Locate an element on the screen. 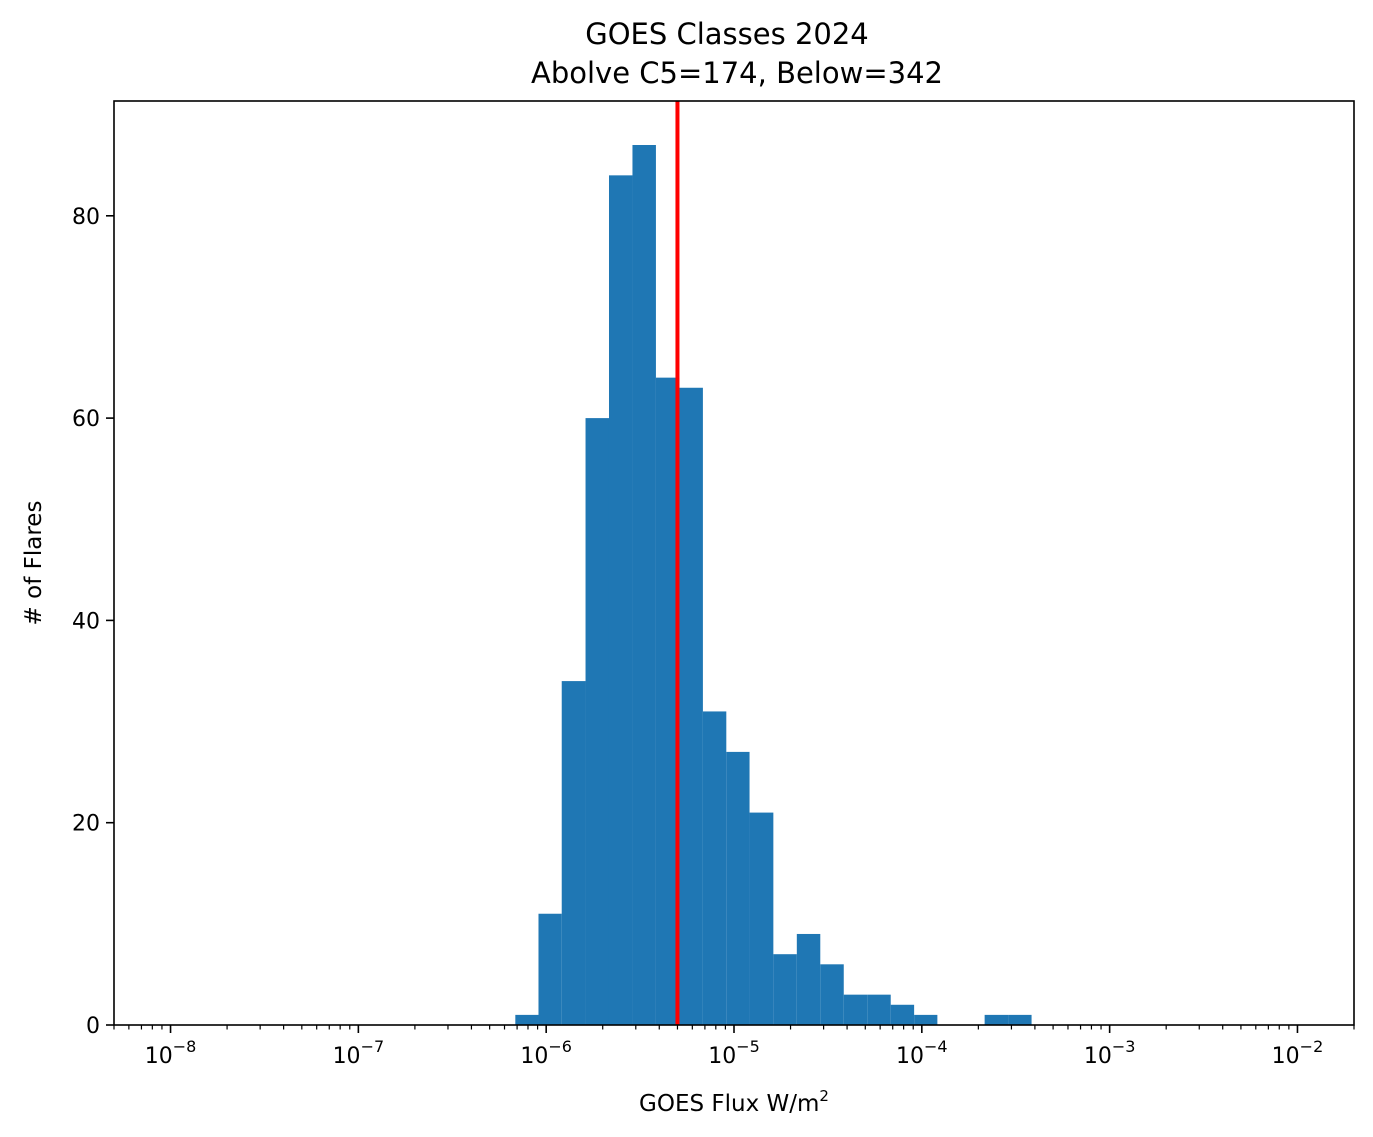  y-tick-label: 60 is located at coordinates (86, 419).